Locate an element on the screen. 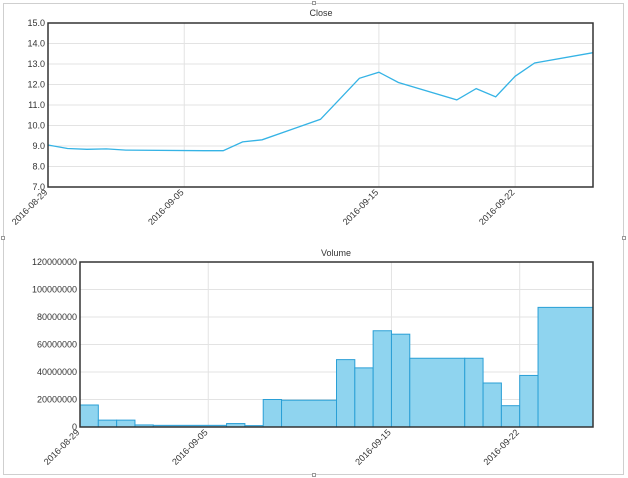 This screenshot has width=628, height=478. y-tick-label: 10.0 is located at coordinates (36, 126).